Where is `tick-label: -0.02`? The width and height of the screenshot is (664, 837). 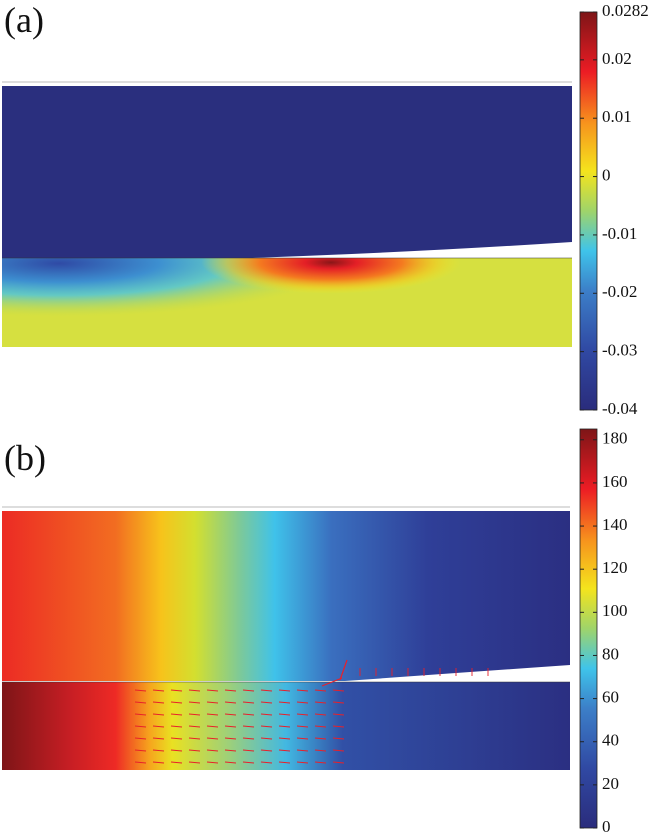
tick-label: -0.02 is located at coordinates (619, 291).